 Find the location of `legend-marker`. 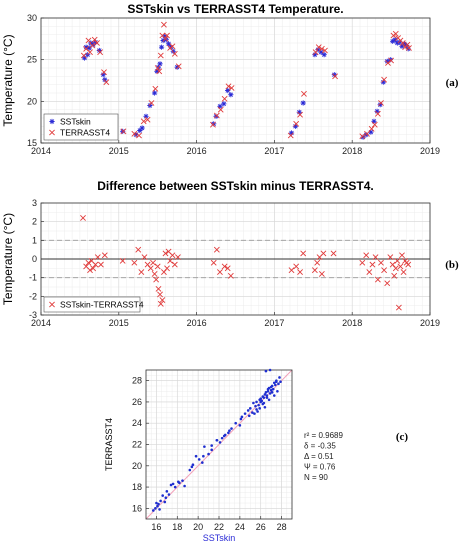

legend-marker is located at coordinates (52, 132).